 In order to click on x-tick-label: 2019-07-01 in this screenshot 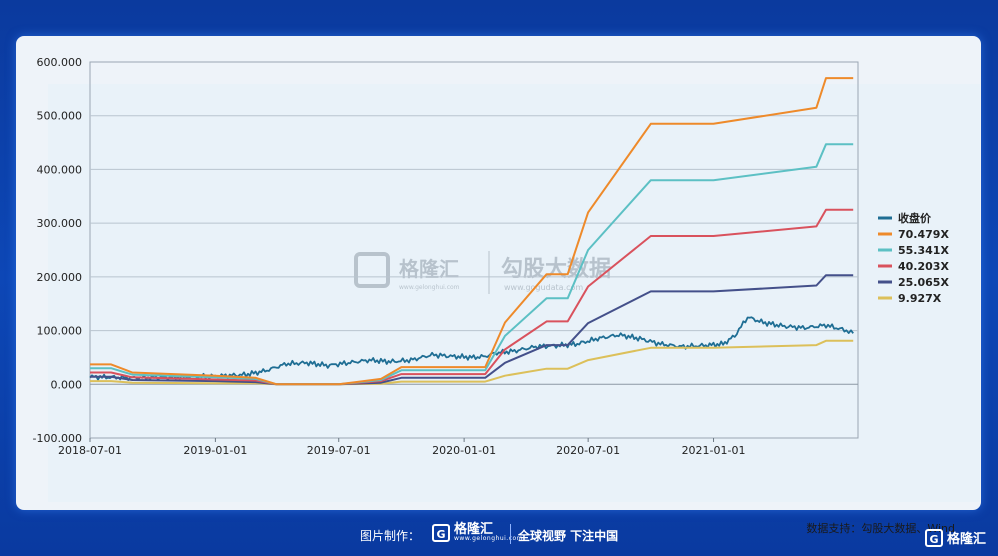, I will do `click(339, 450)`.